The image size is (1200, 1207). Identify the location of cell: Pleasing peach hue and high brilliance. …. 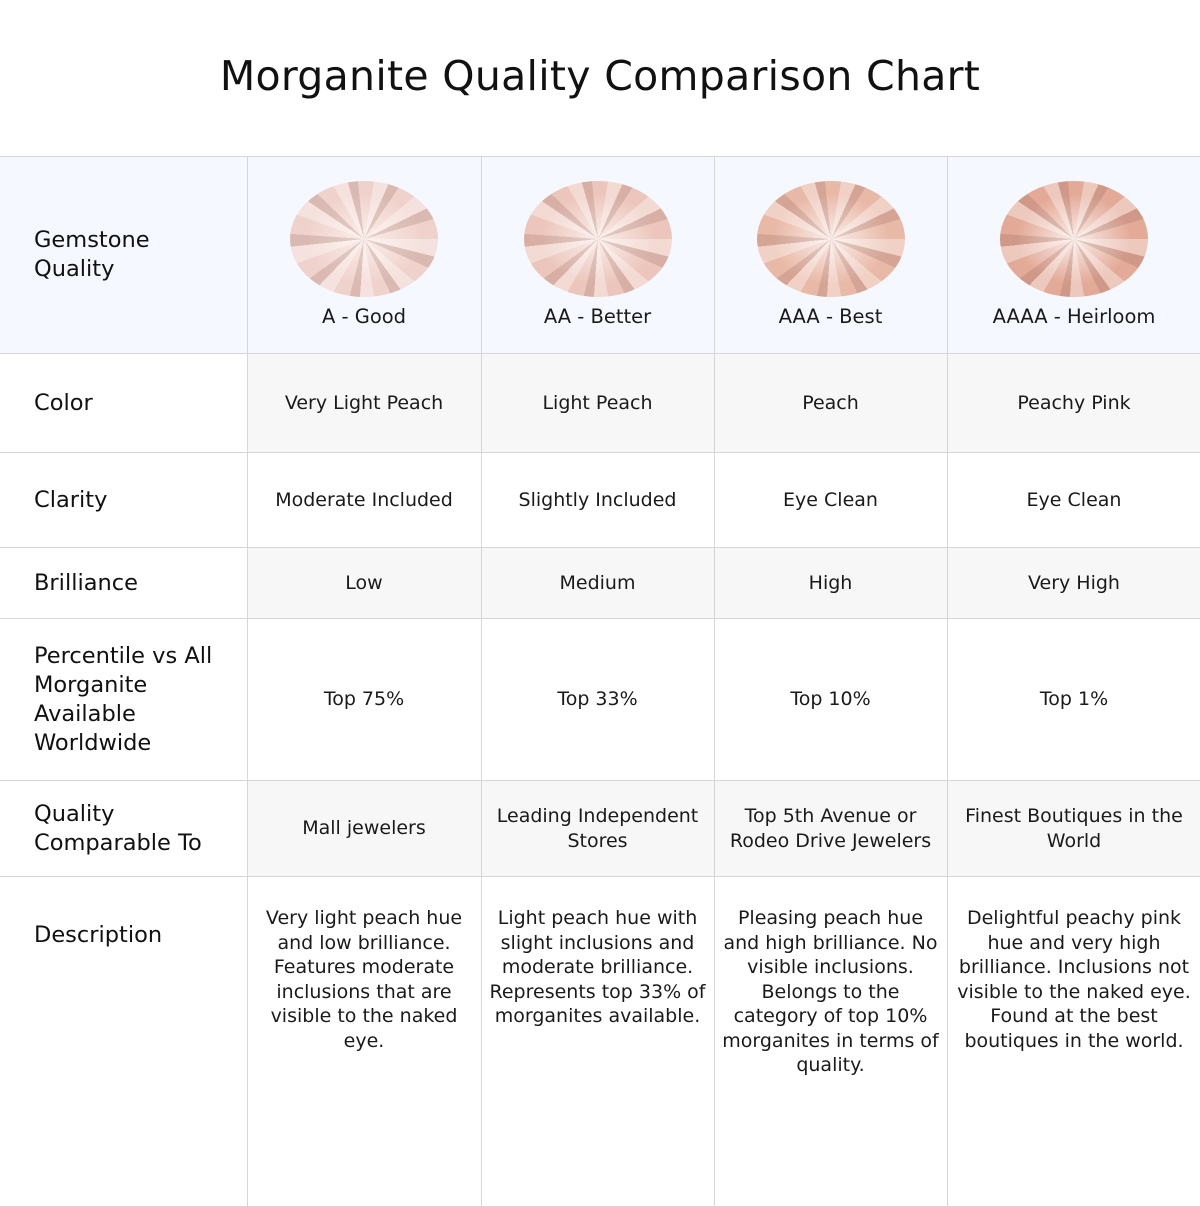
(830, 1041).